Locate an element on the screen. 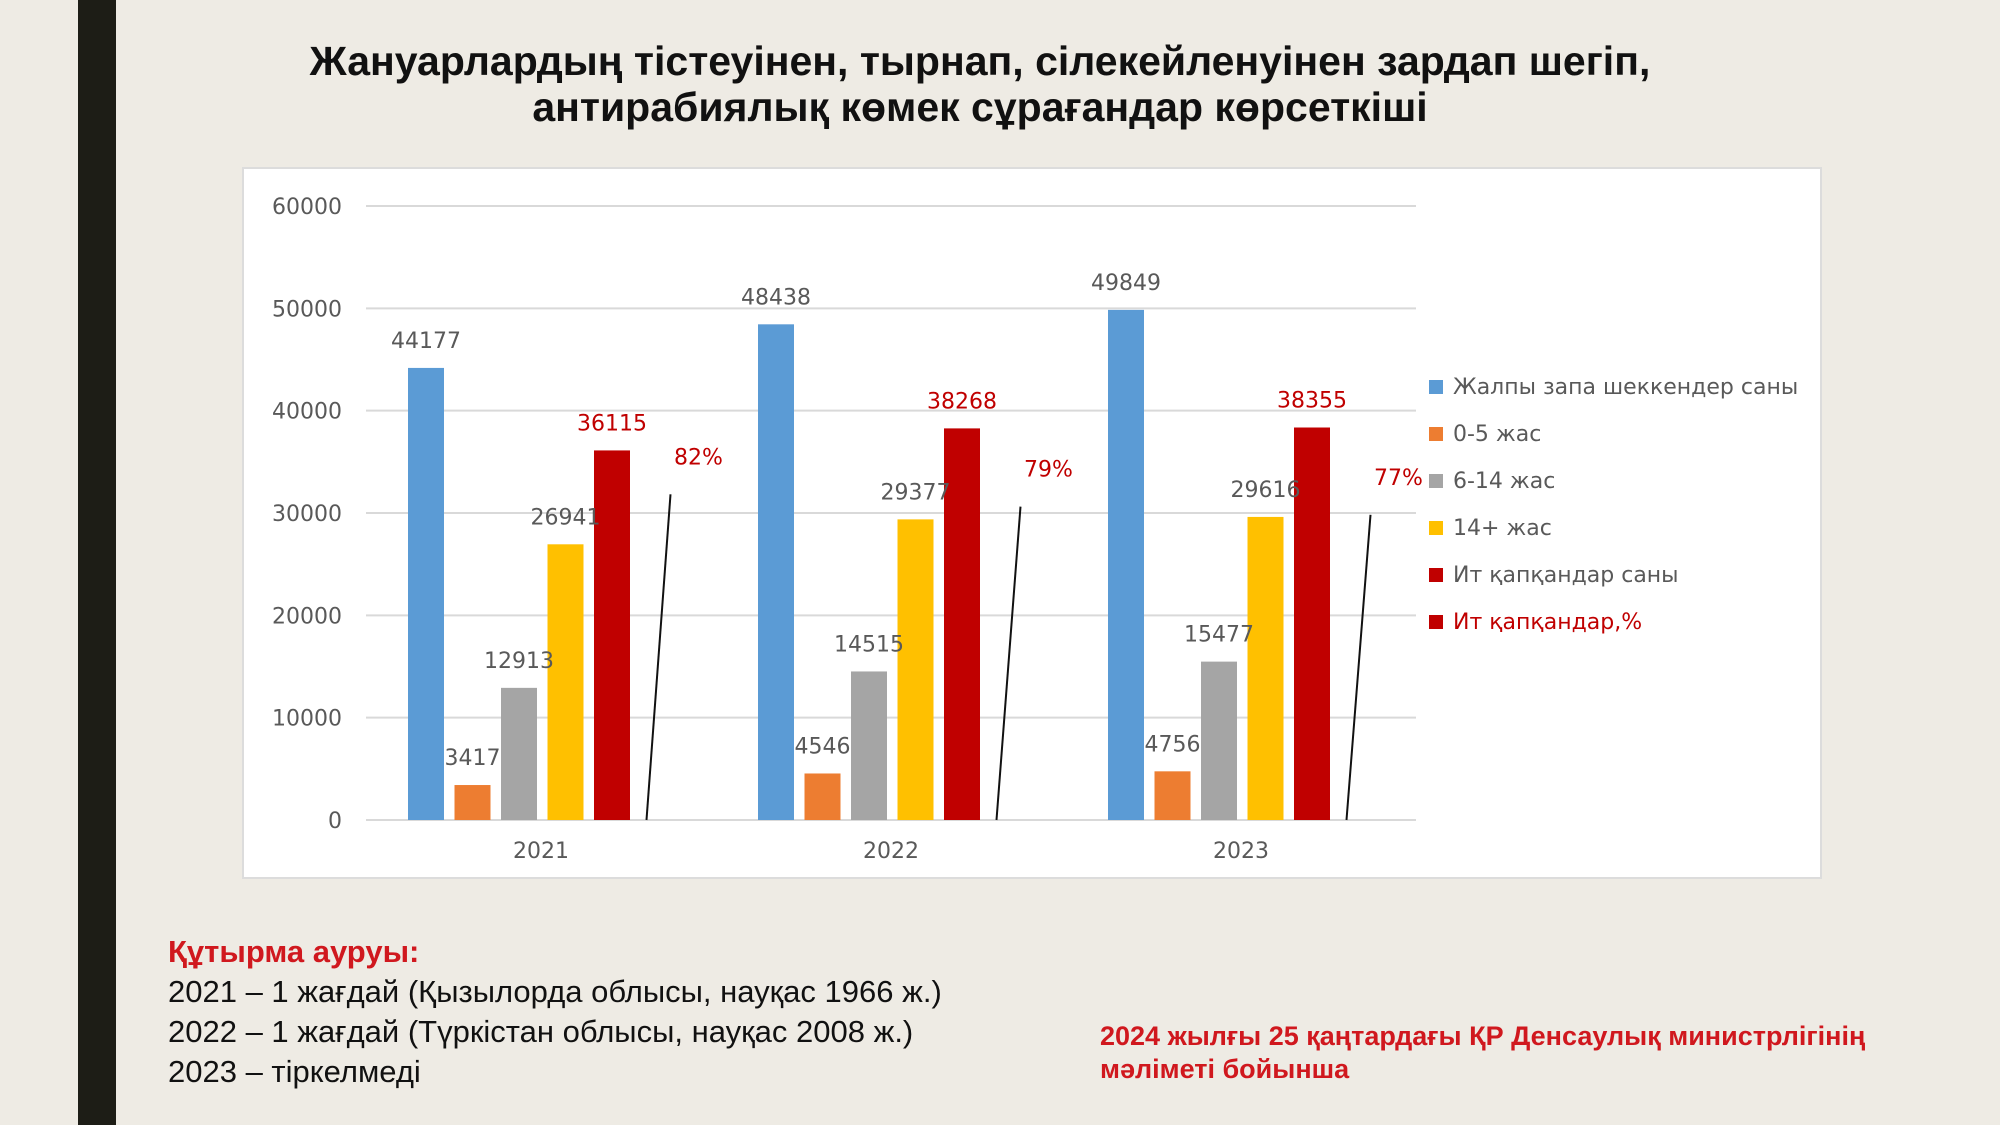  data-label-2021-series-4: 36115 is located at coordinates (612, 423).